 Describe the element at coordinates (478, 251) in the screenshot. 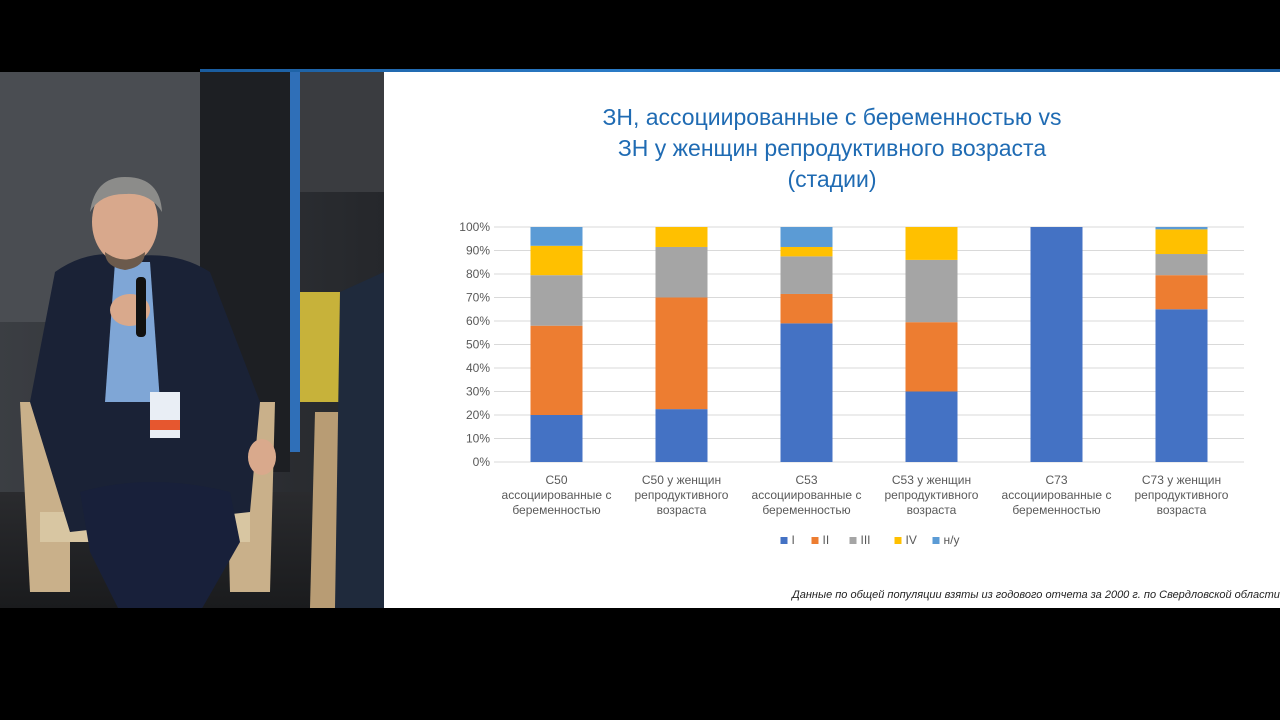

I see `y-tick-label: 90%` at that location.